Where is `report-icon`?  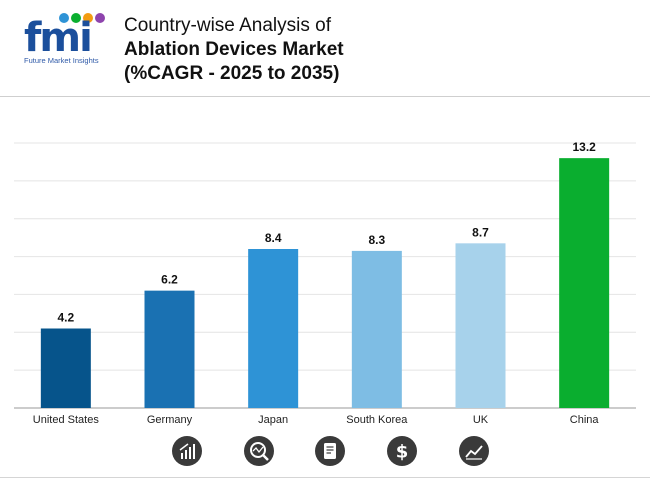
report-icon is located at coordinates (330, 451).